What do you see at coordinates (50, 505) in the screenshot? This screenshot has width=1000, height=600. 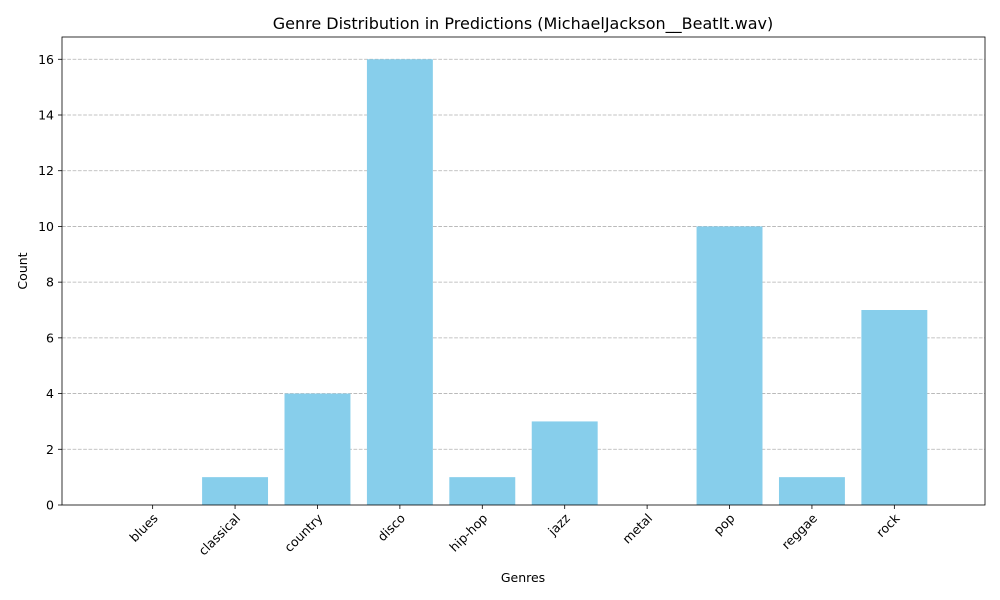 I see `y-tick-label: 0` at bounding box center [50, 505].